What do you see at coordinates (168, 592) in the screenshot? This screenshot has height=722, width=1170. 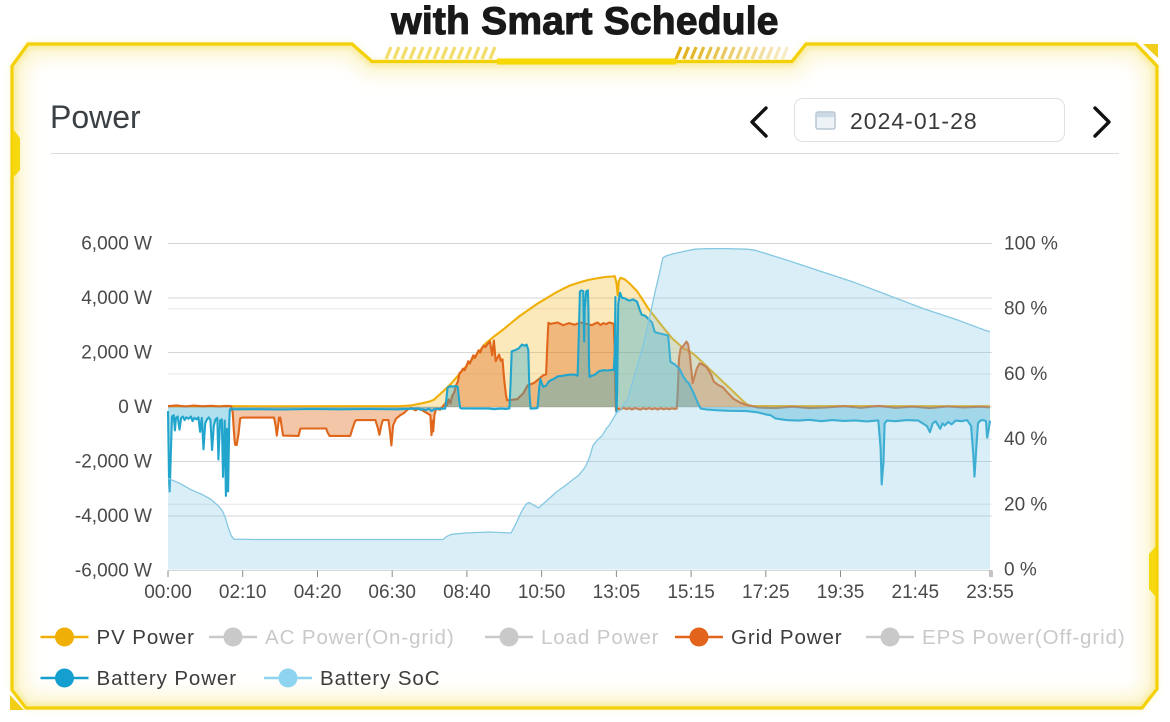 I see `svg-text: 00:00` at bounding box center [168, 592].